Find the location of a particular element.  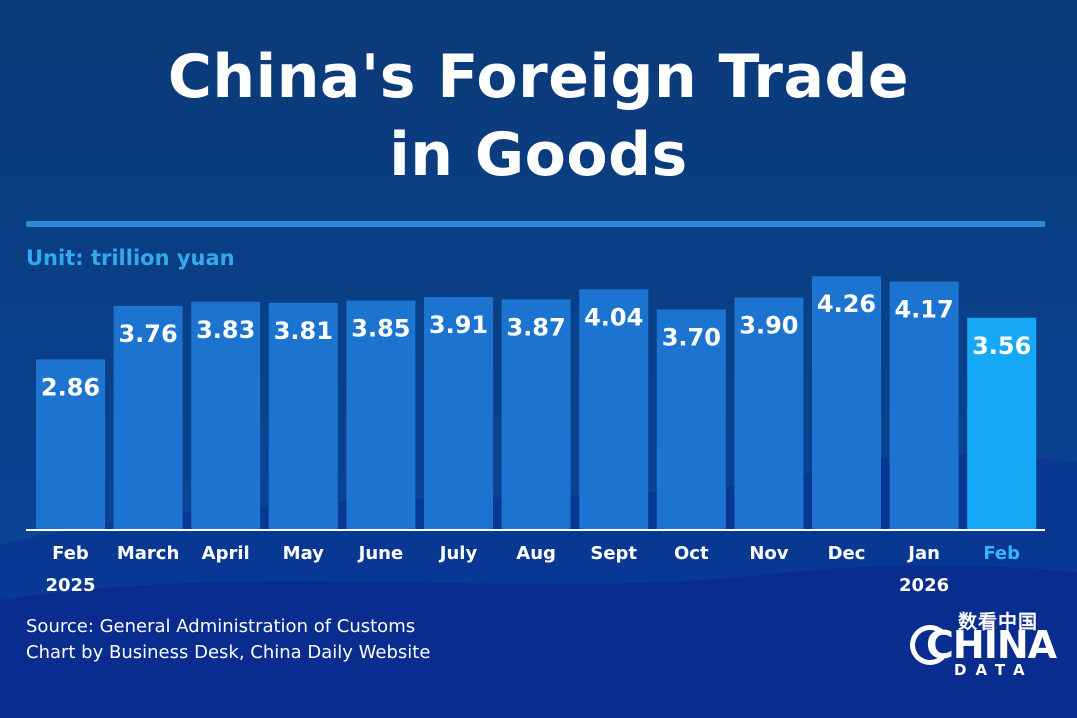

x-tick-label: Jan is located at coordinates (923, 553).